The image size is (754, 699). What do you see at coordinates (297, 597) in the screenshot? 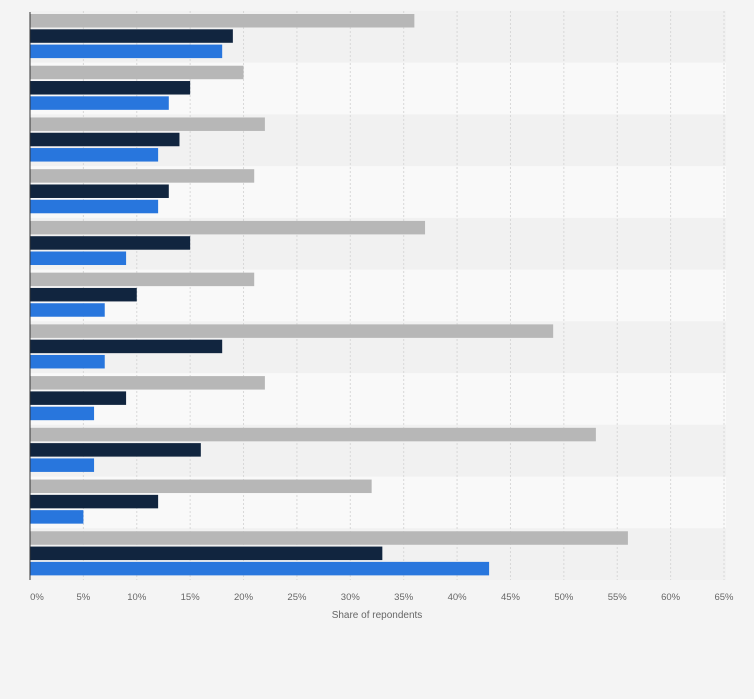
I see `x-tick-label: 25%` at bounding box center [297, 597].